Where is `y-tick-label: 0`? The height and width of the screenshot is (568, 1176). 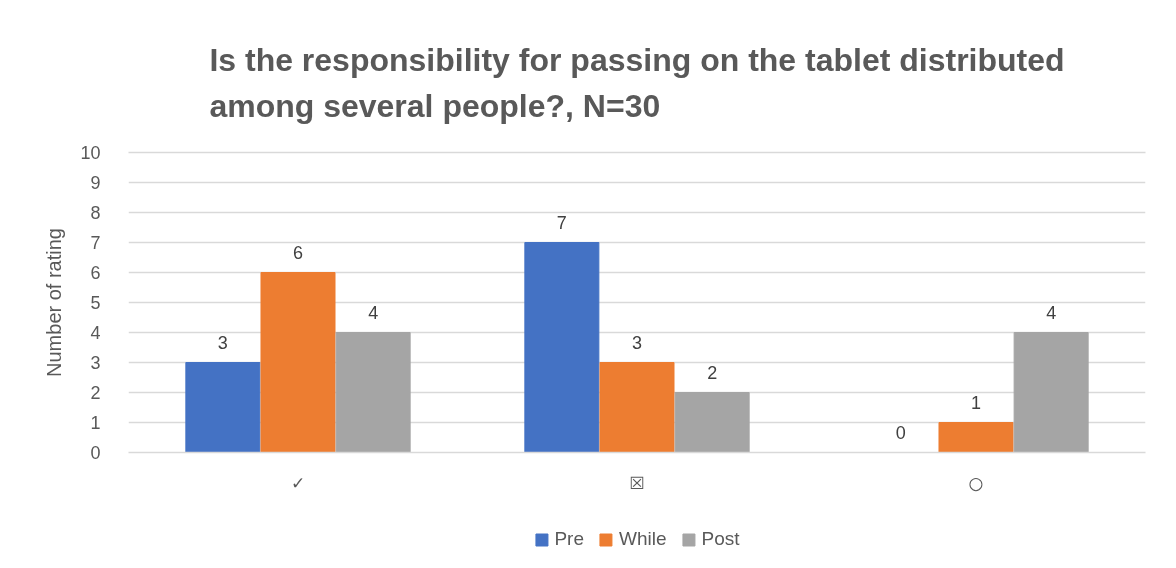 y-tick-label: 0 is located at coordinates (95, 453).